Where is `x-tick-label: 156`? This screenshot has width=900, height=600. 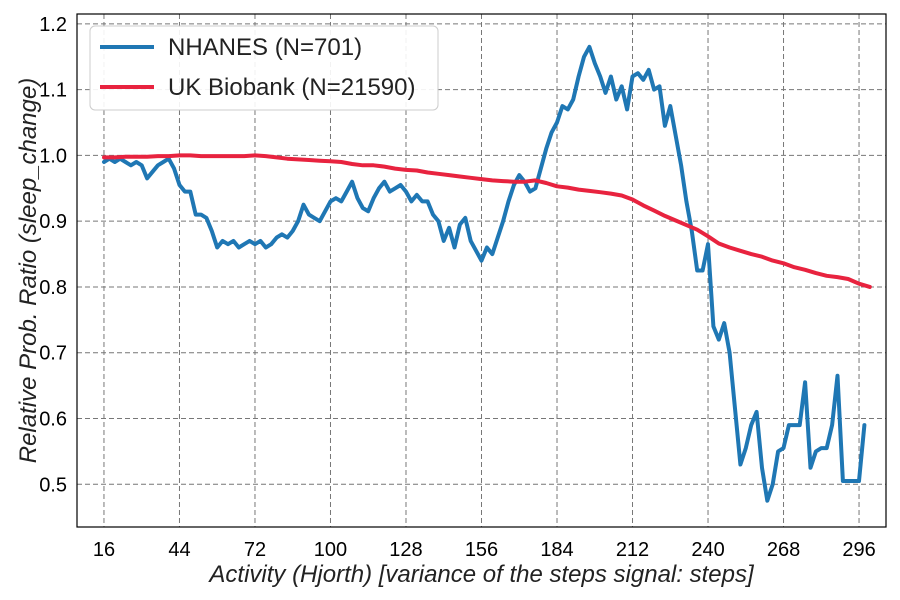 x-tick-label: 156 is located at coordinates (481, 550).